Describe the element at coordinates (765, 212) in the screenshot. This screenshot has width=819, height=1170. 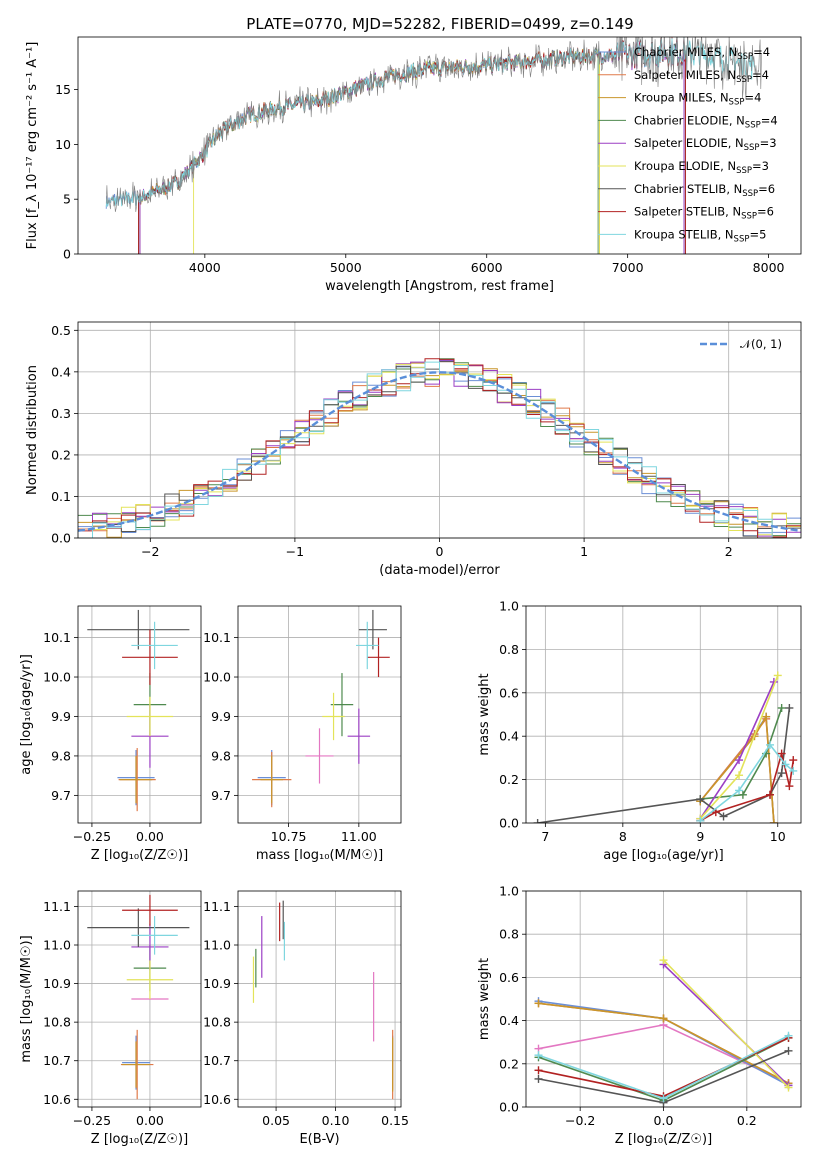
I see `legend-label-count: =6` at that location.